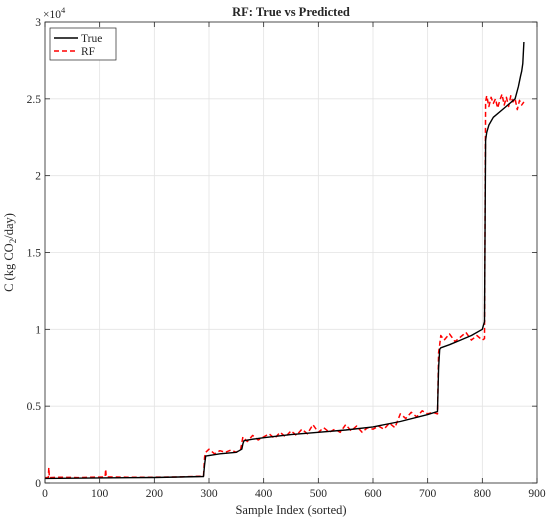 The width and height of the screenshot is (550, 525). Describe the element at coordinates (63, 10) in the screenshot. I see `y-axis-exponent-power: 4` at that location.